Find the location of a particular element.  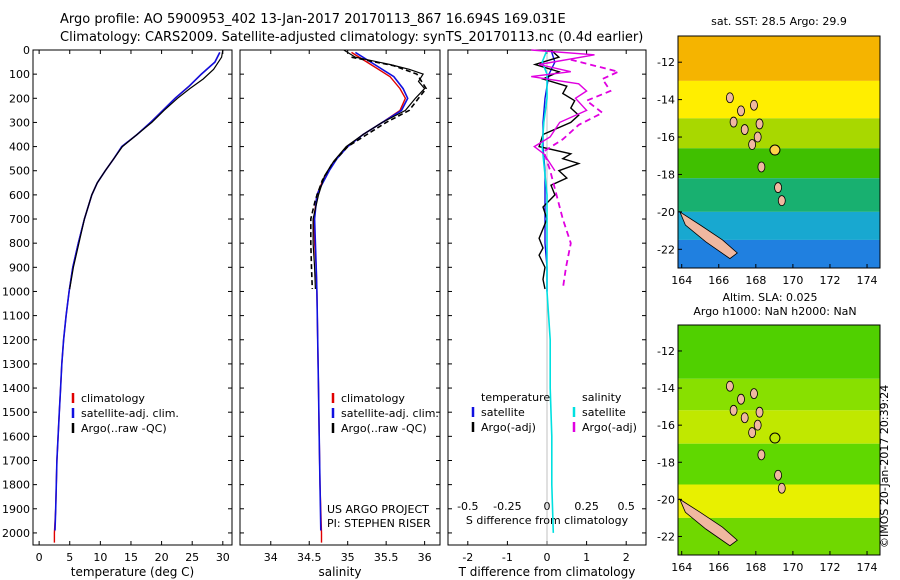

depth-tick-label: 700 is located at coordinates (19, 219).